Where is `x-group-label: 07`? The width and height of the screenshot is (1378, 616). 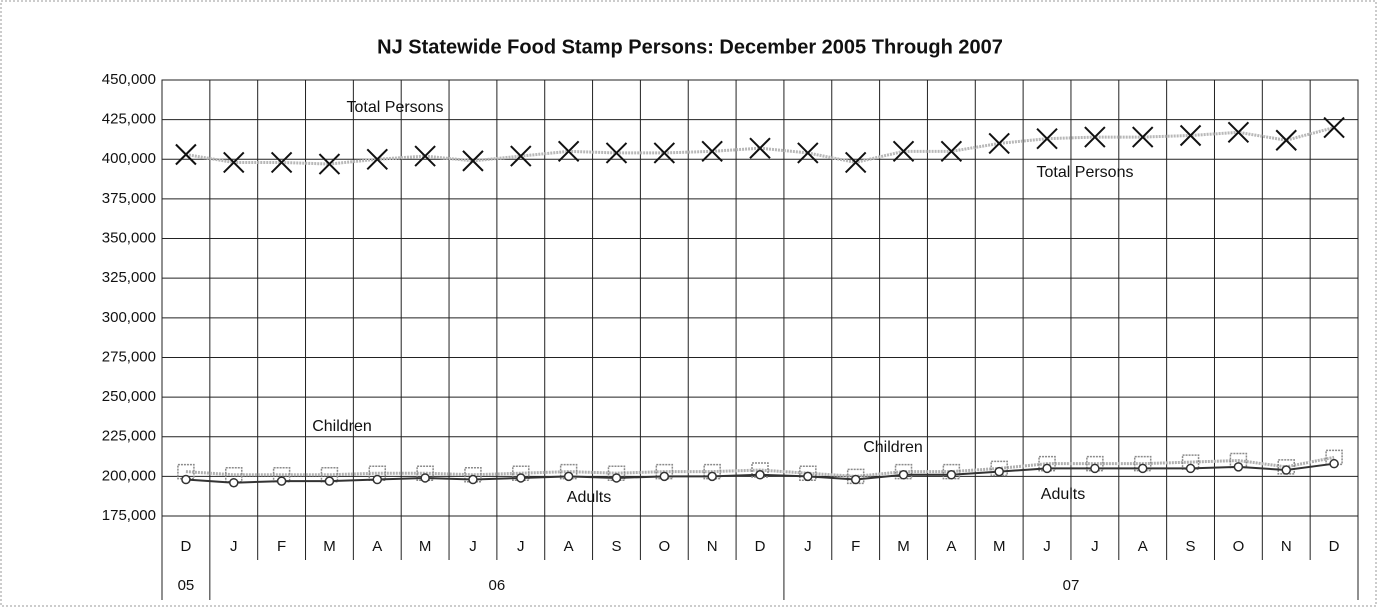
x-group-label: 07 is located at coordinates (1071, 585).